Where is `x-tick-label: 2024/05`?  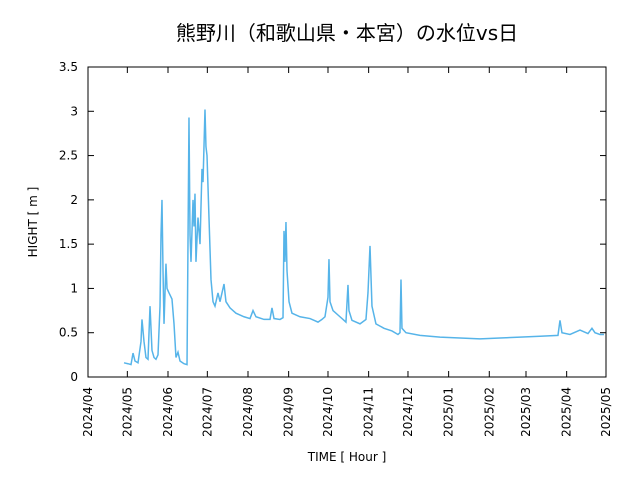 x-tick-label: 2024/05 is located at coordinates (127, 412).